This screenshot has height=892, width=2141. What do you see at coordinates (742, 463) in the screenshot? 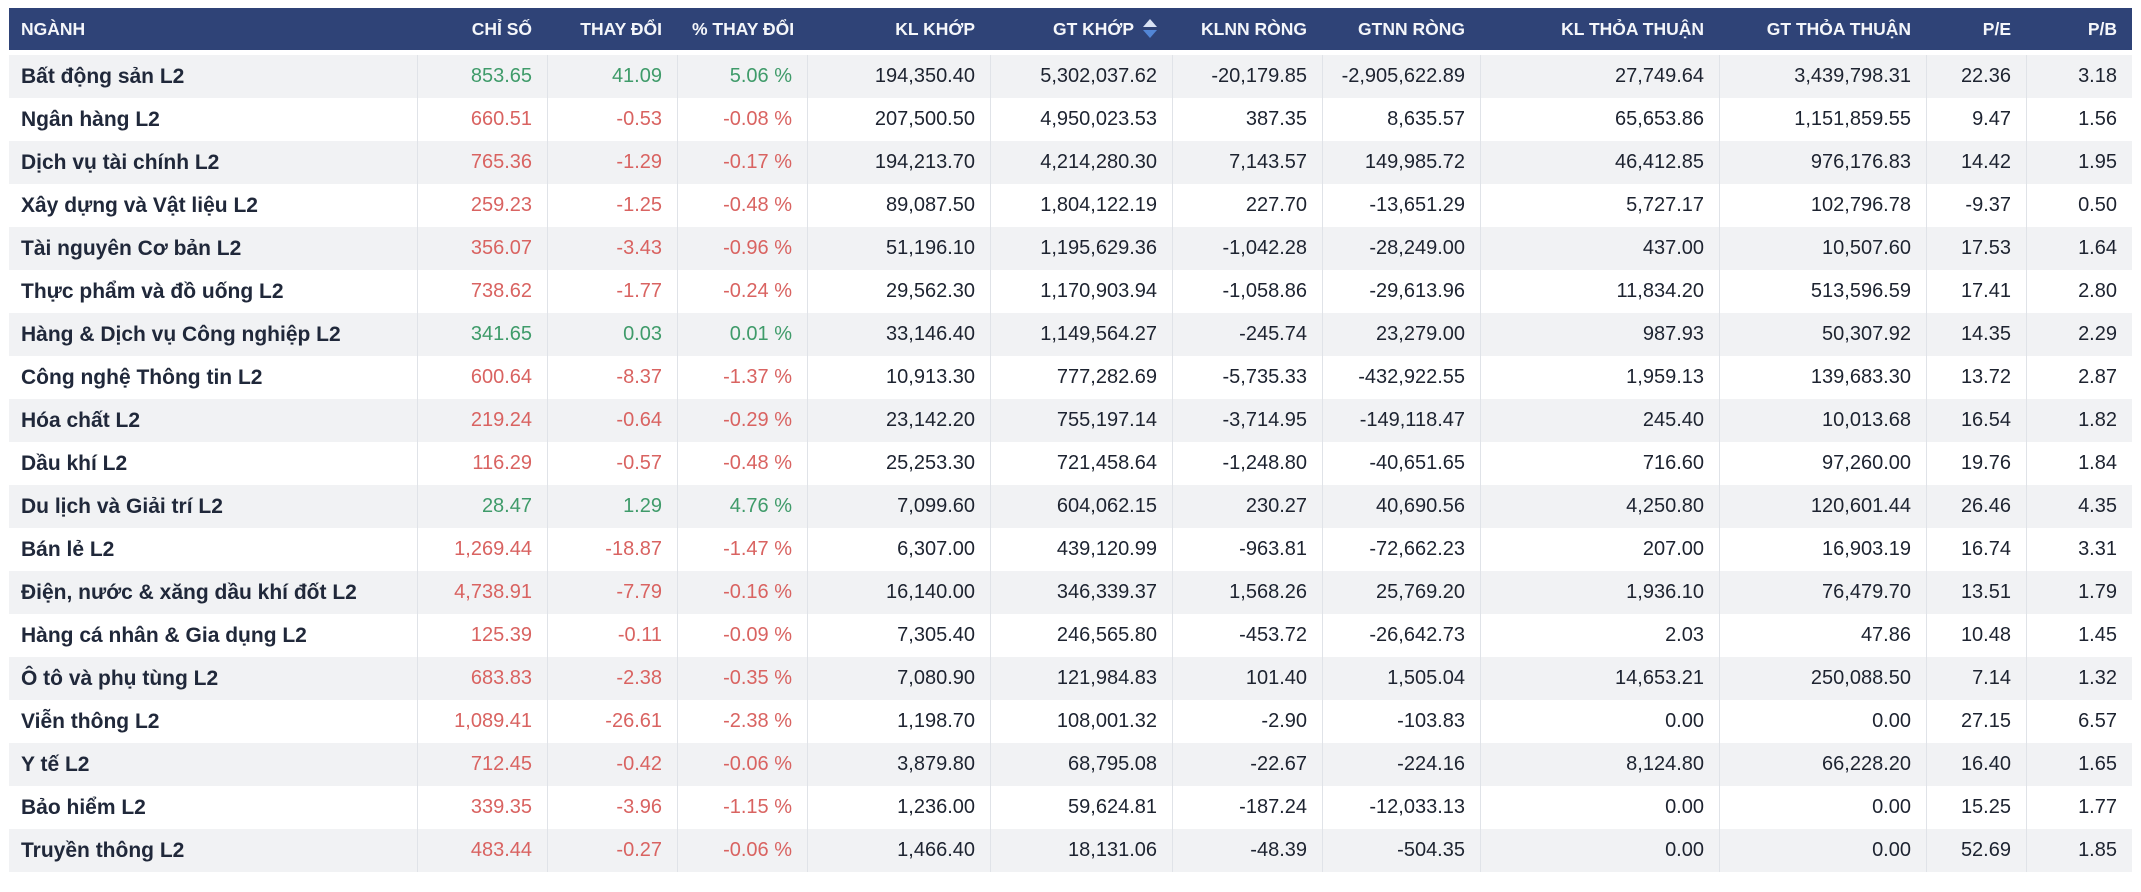
I see `cell-pct_thay_doi: -0.48 %` at bounding box center [742, 463].